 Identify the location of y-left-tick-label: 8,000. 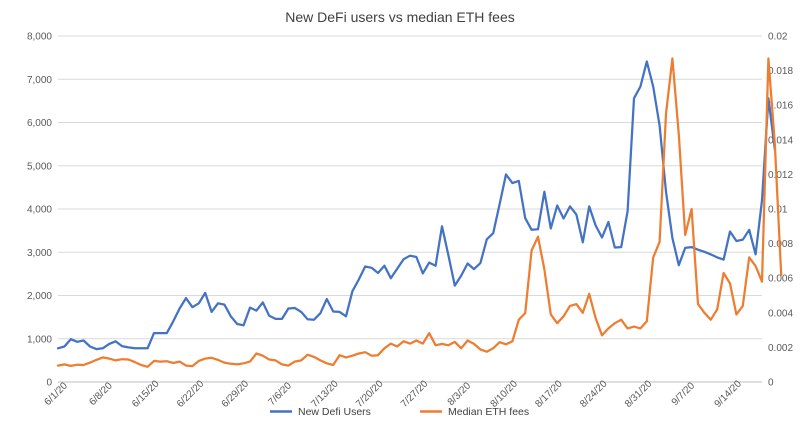
(39, 37).